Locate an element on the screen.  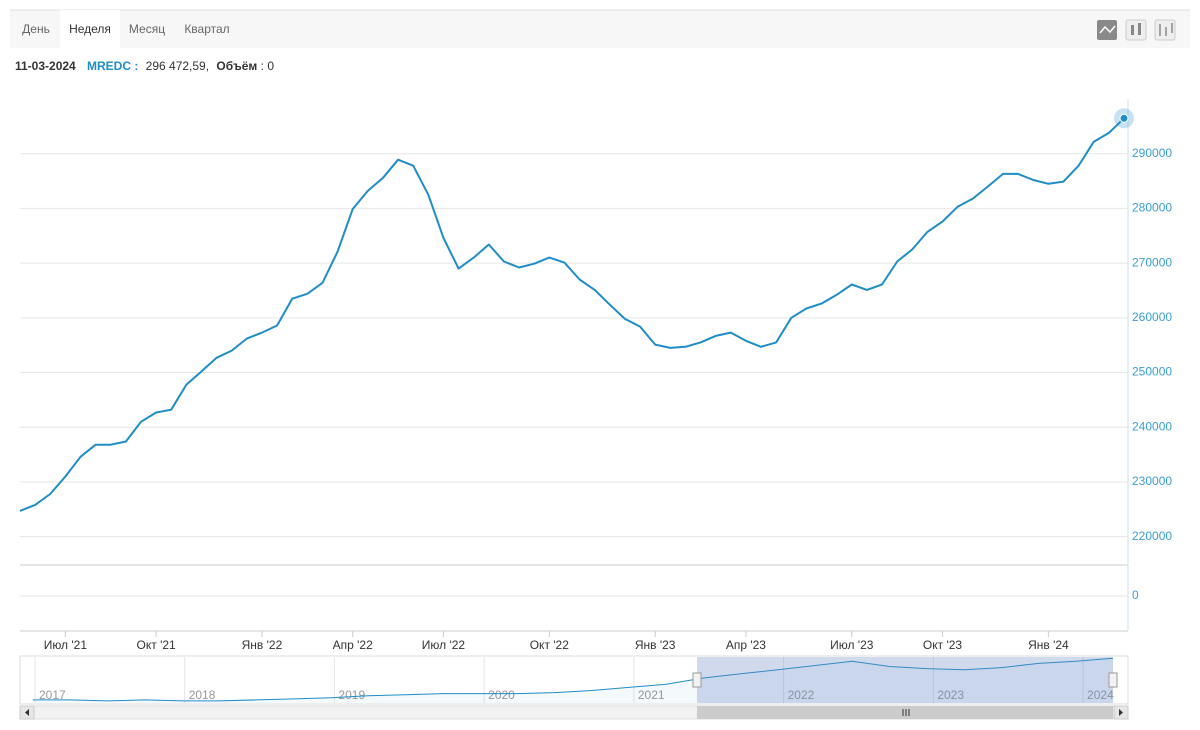
scrollbar-thumb is located at coordinates (905, 712).